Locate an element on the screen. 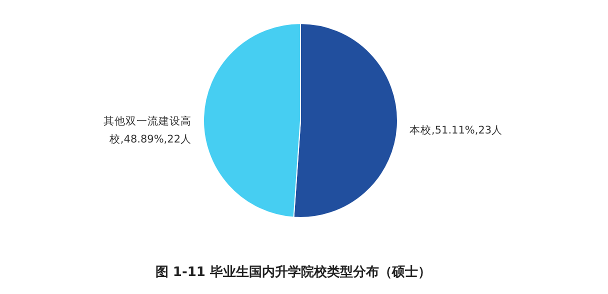  slice-label: 本校,51.11%,23人 is located at coordinates (456, 130).